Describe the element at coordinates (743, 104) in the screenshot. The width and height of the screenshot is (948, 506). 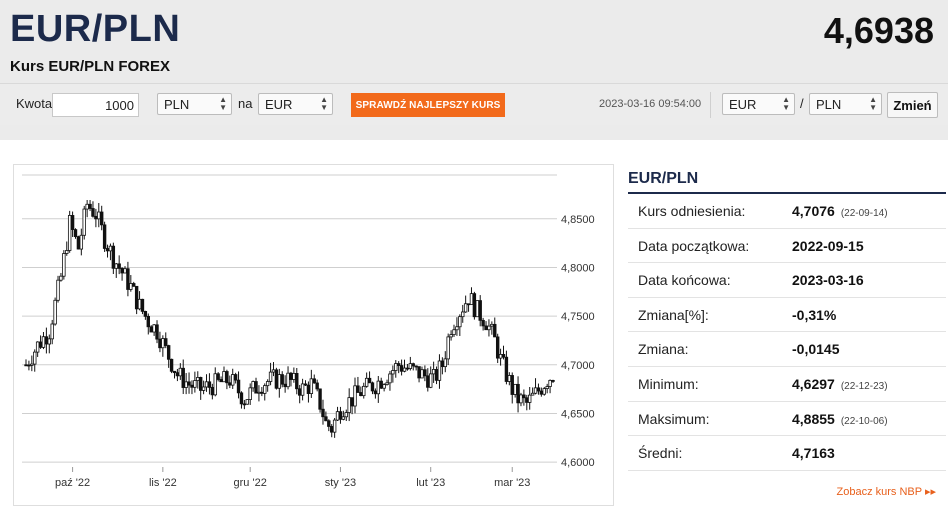
I see `pair-base-value: EUR` at that location.